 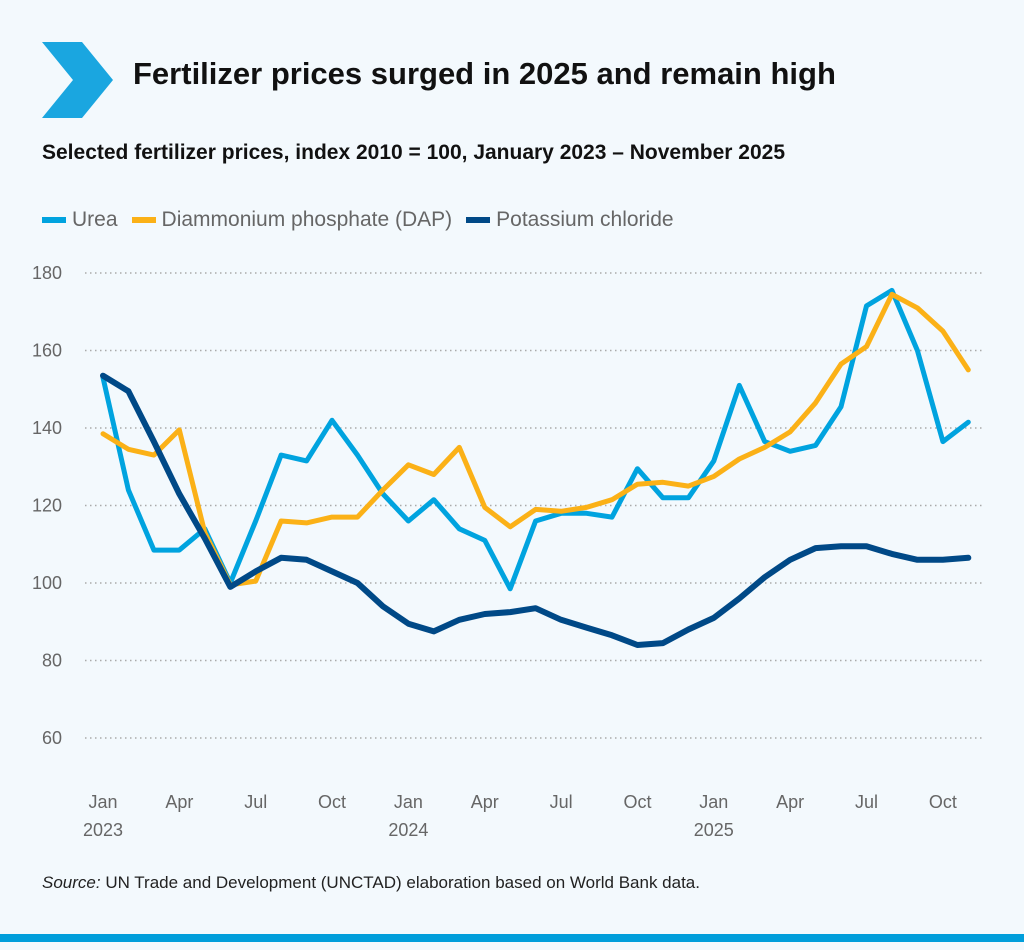 What do you see at coordinates (47, 273) in the screenshot?
I see `y-tick-label: 180` at bounding box center [47, 273].